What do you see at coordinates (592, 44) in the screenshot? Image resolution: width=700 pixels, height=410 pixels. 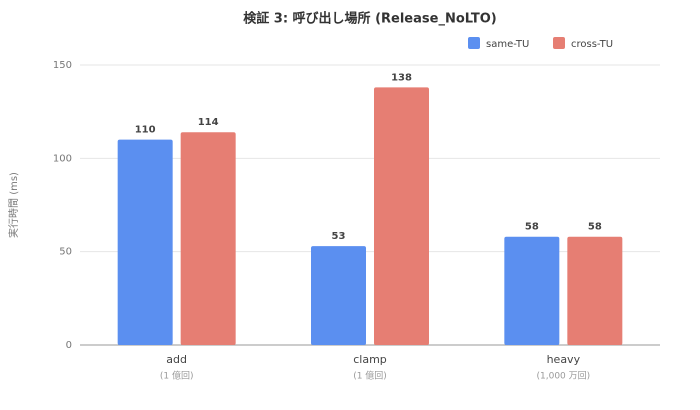 I see `legend-label: cross-TU` at bounding box center [592, 44].